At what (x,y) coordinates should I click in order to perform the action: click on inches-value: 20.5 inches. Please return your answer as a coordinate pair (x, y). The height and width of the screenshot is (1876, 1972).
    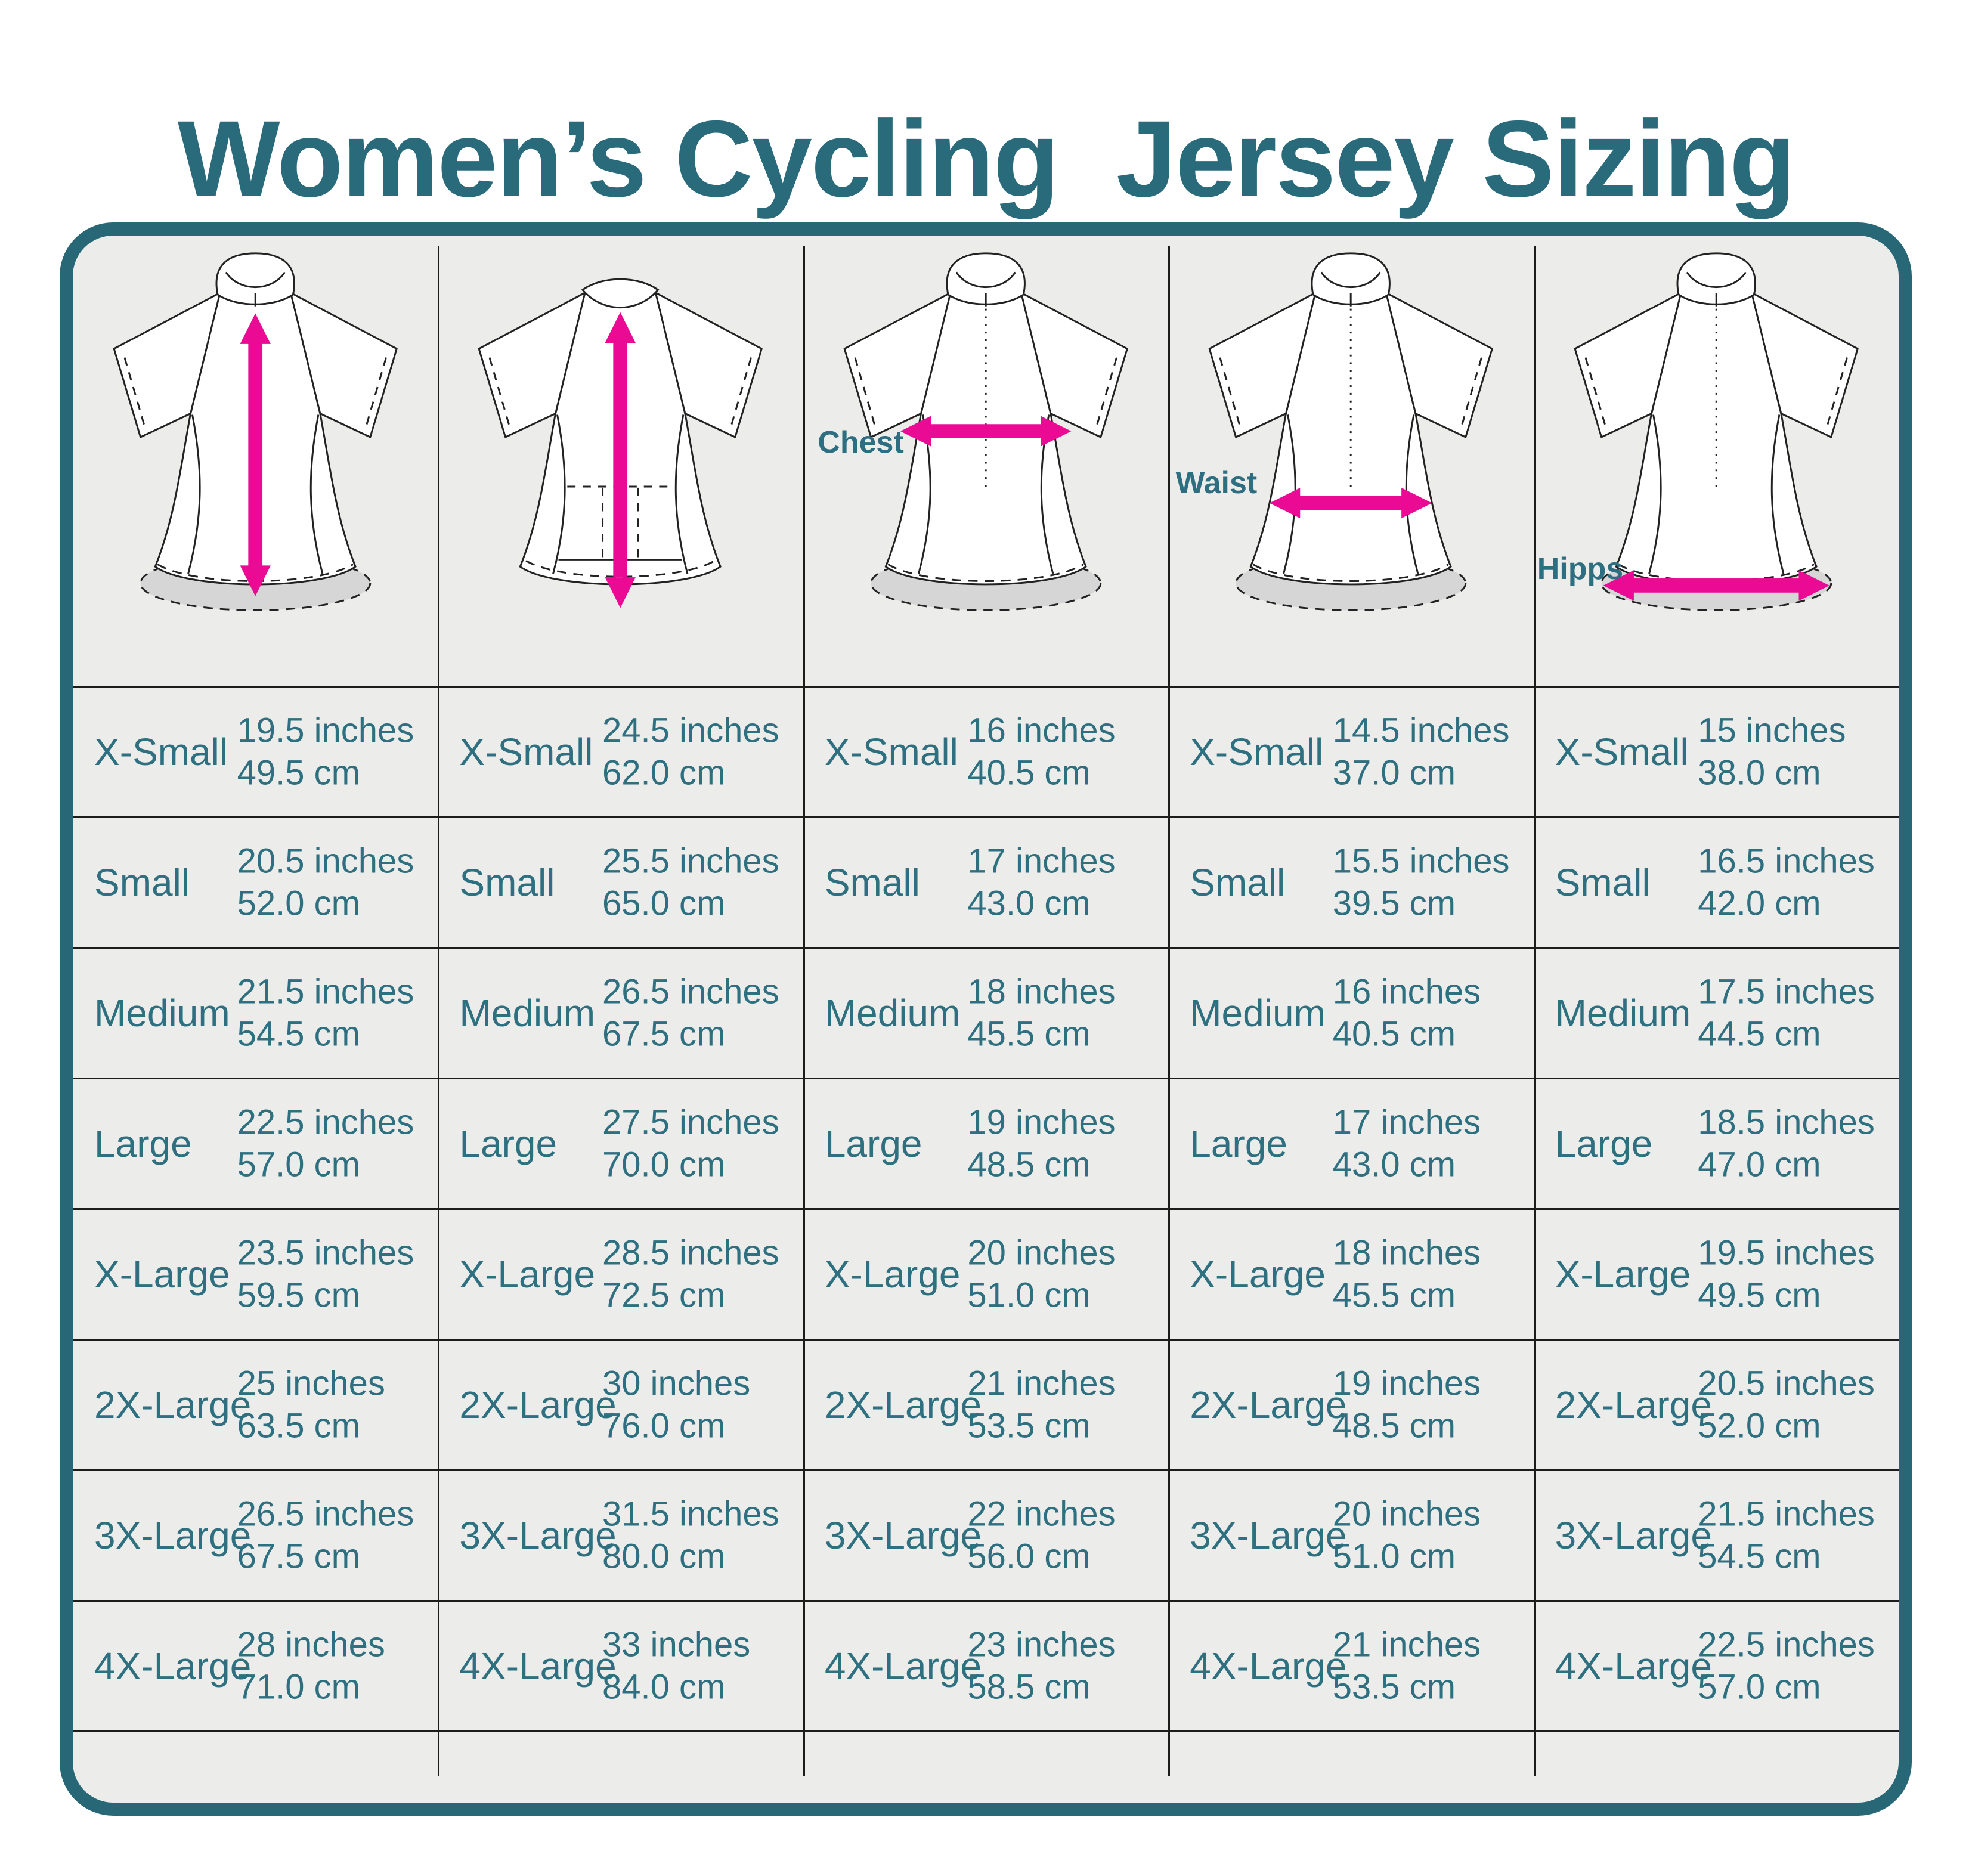
    Looking at the image, I should click on (1786, 1383).